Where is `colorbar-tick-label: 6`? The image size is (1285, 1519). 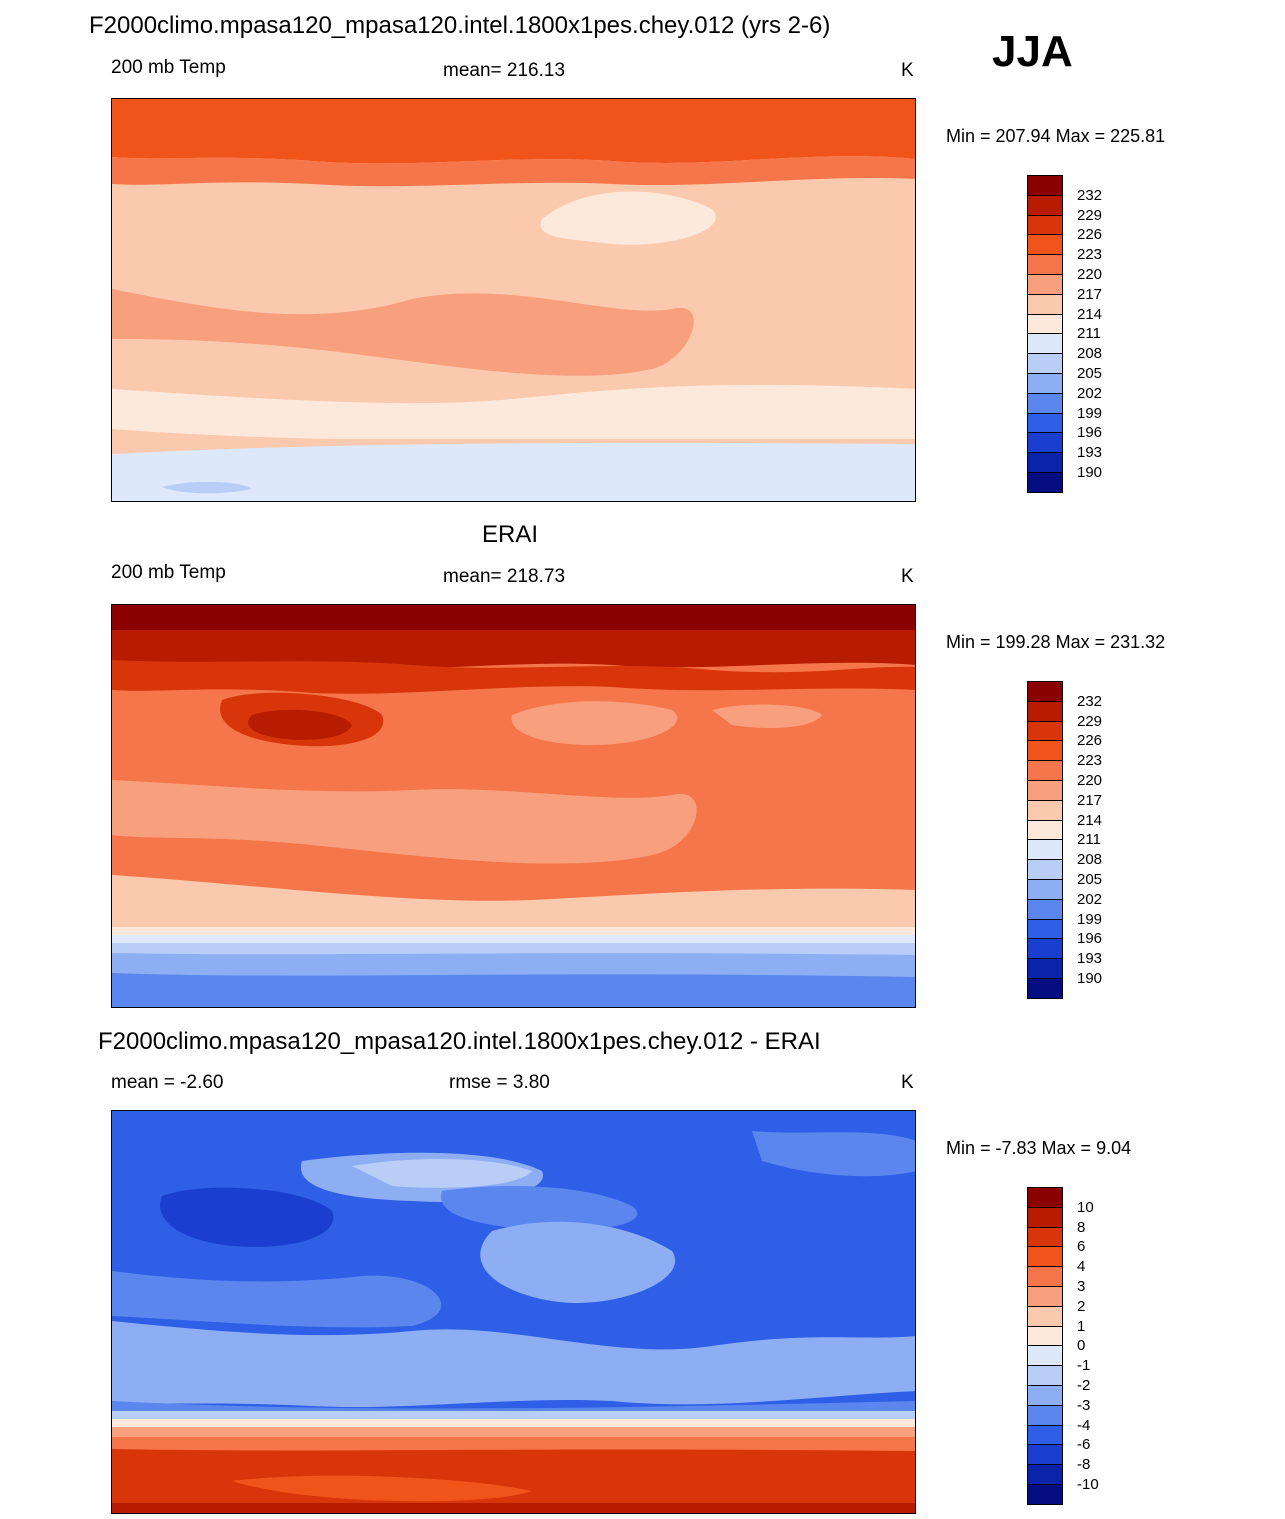 colorbar-tick-label: 6 is located at coordinates (1081, 1247).